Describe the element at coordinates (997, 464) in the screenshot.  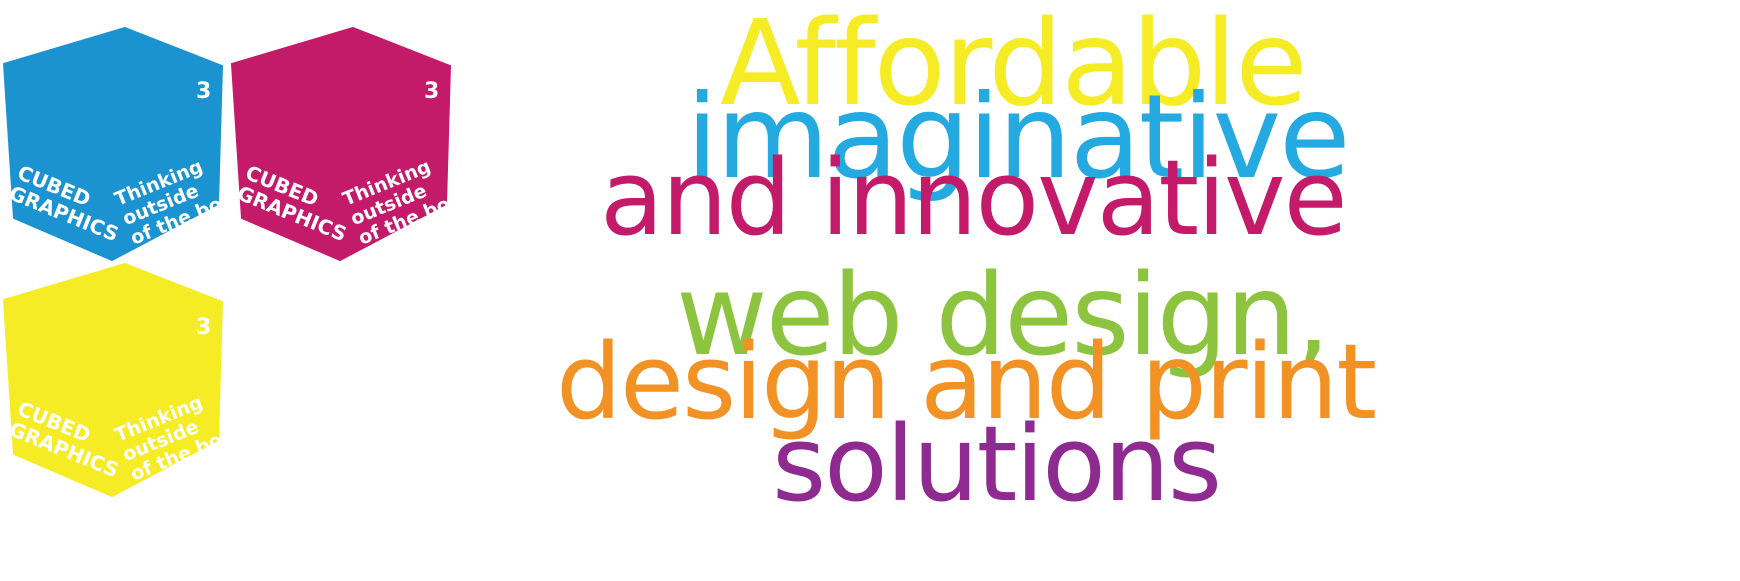
I see `slogan-solutions: solutions` at that location.